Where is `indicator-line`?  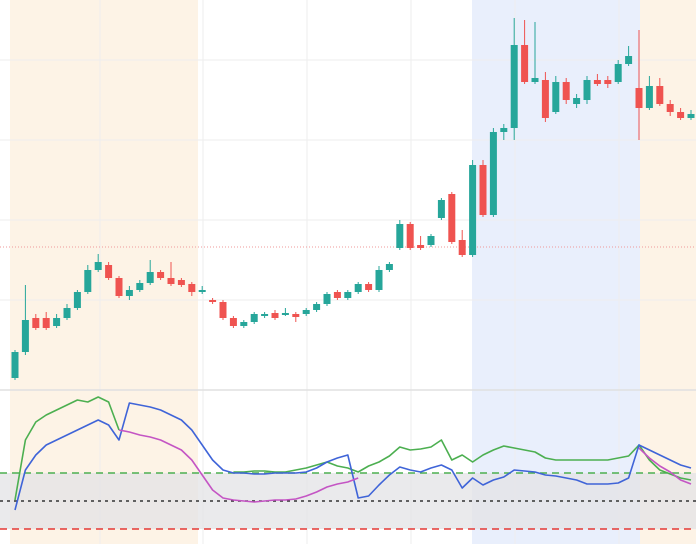
indicator-line is located at coordinates (405, 466).